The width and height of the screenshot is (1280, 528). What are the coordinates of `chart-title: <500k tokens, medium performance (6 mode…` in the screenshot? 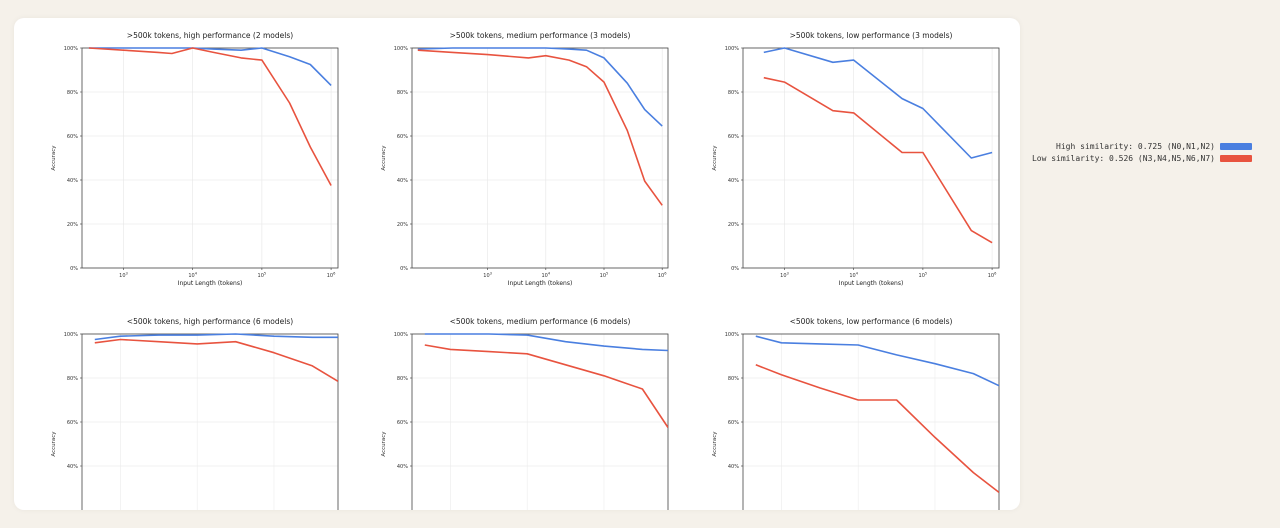 It's located at (540, 321).